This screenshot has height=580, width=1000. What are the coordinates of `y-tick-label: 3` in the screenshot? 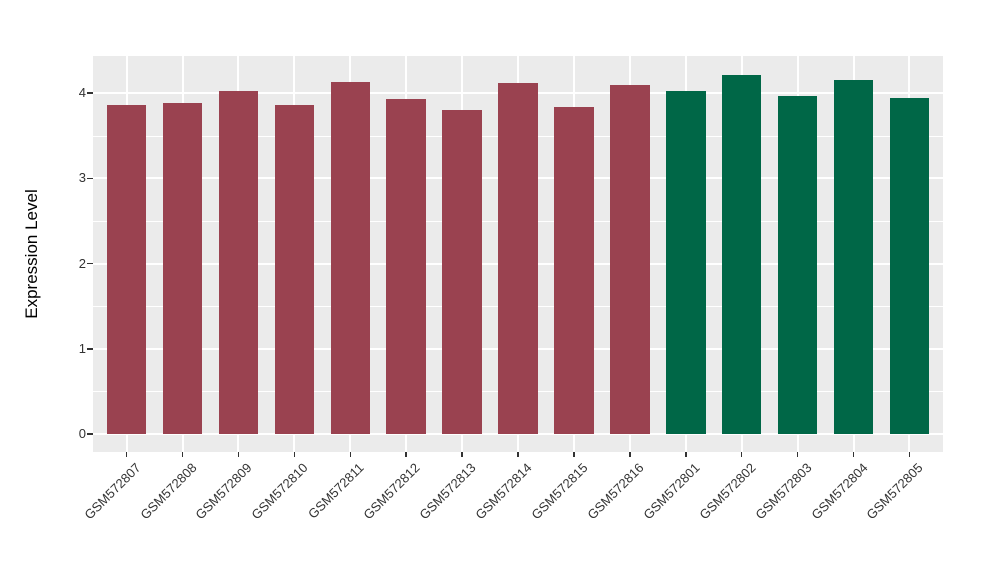 It's located at (82, 178).